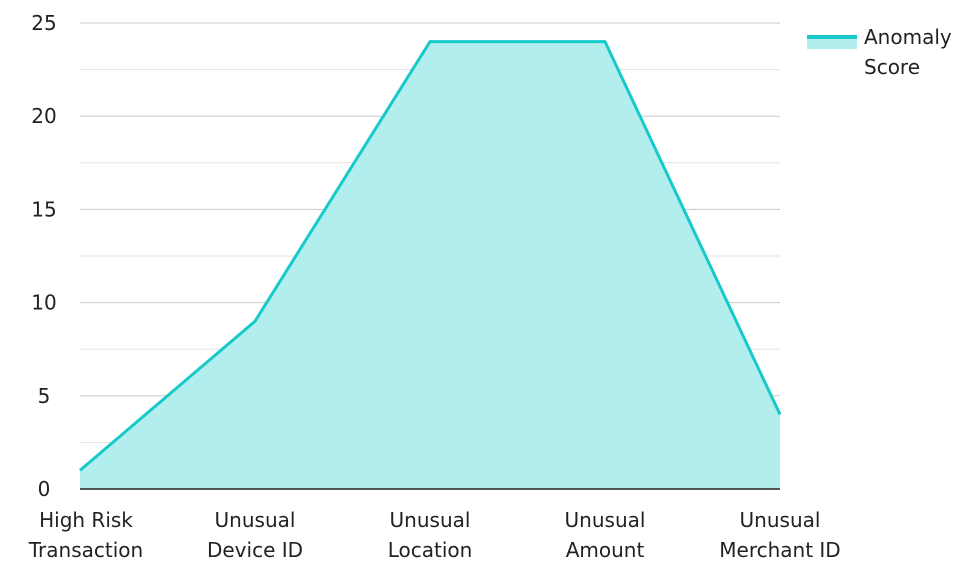  I want to click on x-category-label: Unusual Merchant ID, so click(779, 535).